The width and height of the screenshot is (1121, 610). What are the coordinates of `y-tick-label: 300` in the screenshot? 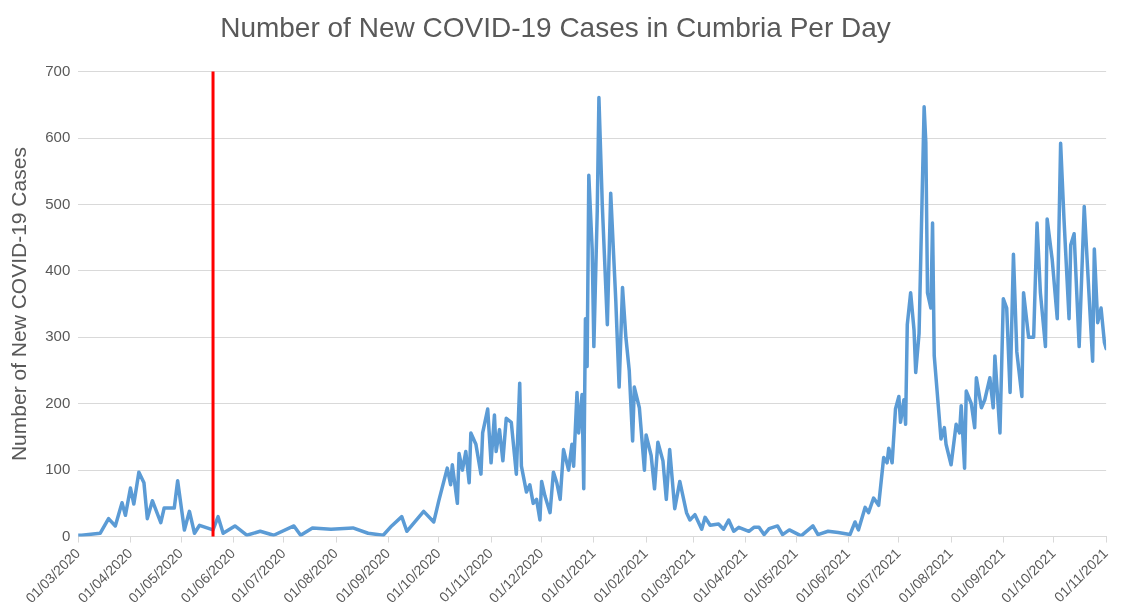 It's located at (58, 336).